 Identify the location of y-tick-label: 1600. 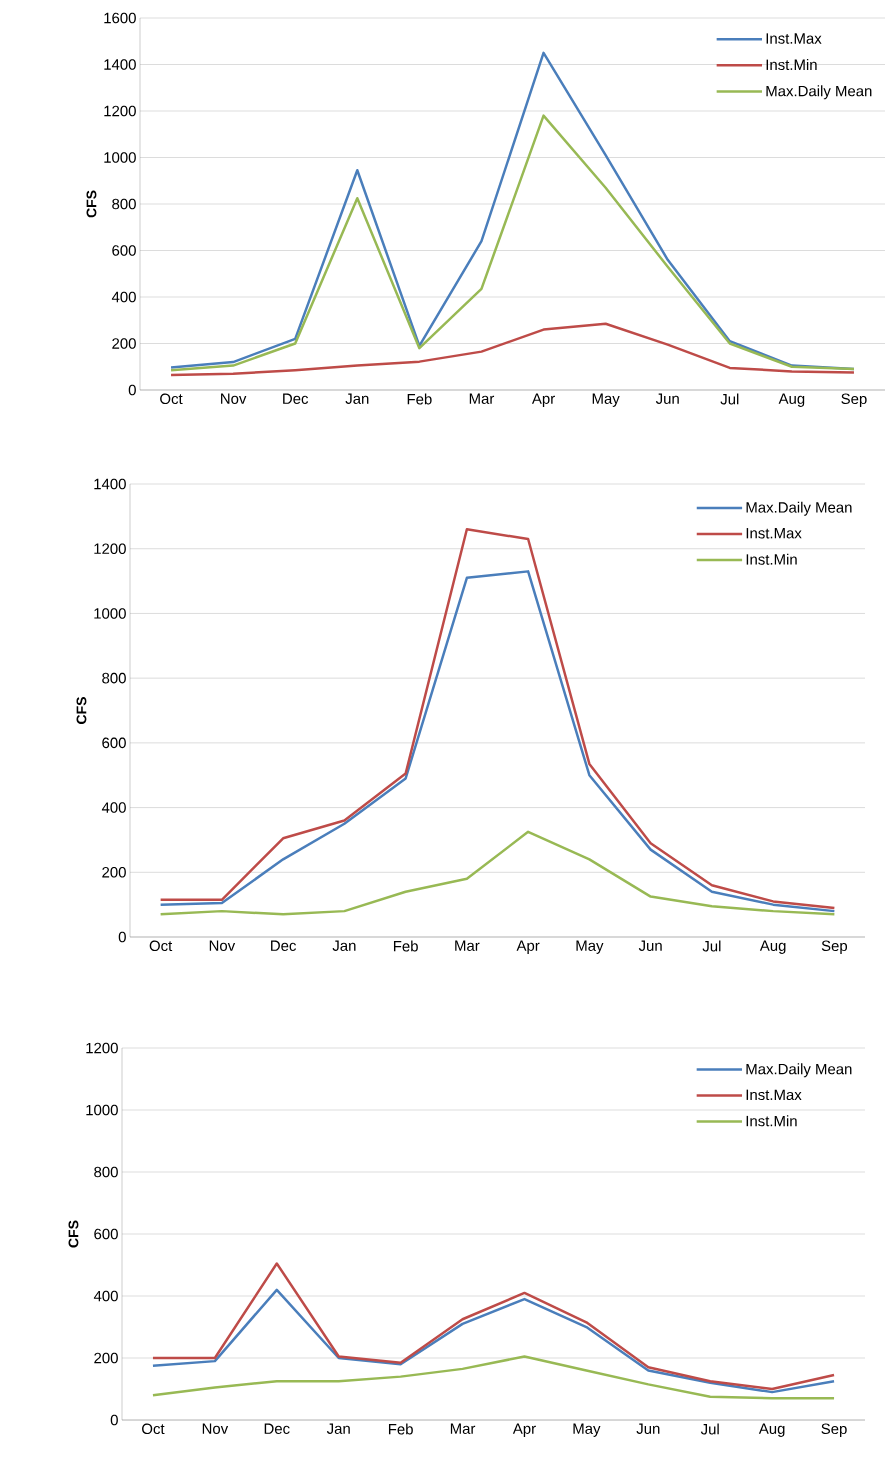
(120, 18).